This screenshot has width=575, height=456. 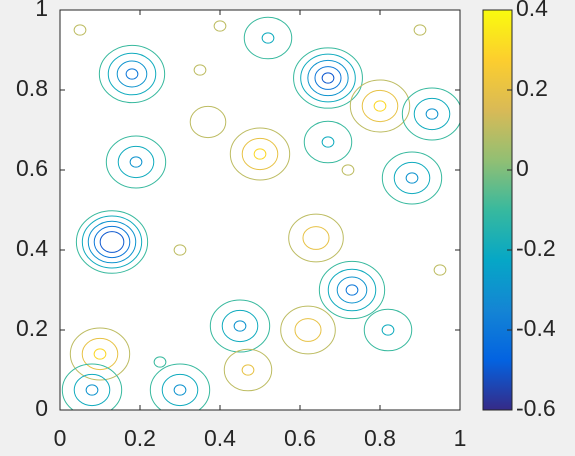 I want to click on x-tick-label: 0.8, so click(x=380, y=438).